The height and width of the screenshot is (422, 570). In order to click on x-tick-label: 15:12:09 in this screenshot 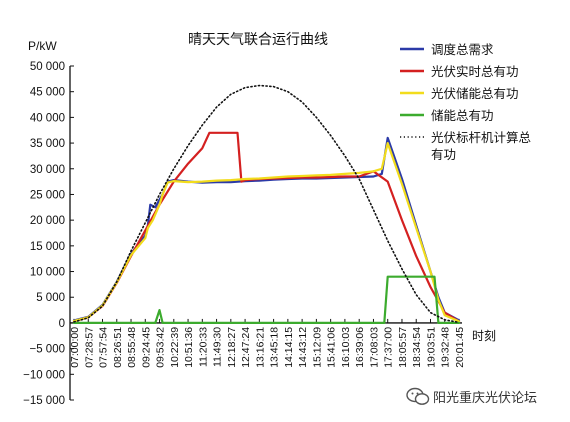, I will do `click(317, 347)`.